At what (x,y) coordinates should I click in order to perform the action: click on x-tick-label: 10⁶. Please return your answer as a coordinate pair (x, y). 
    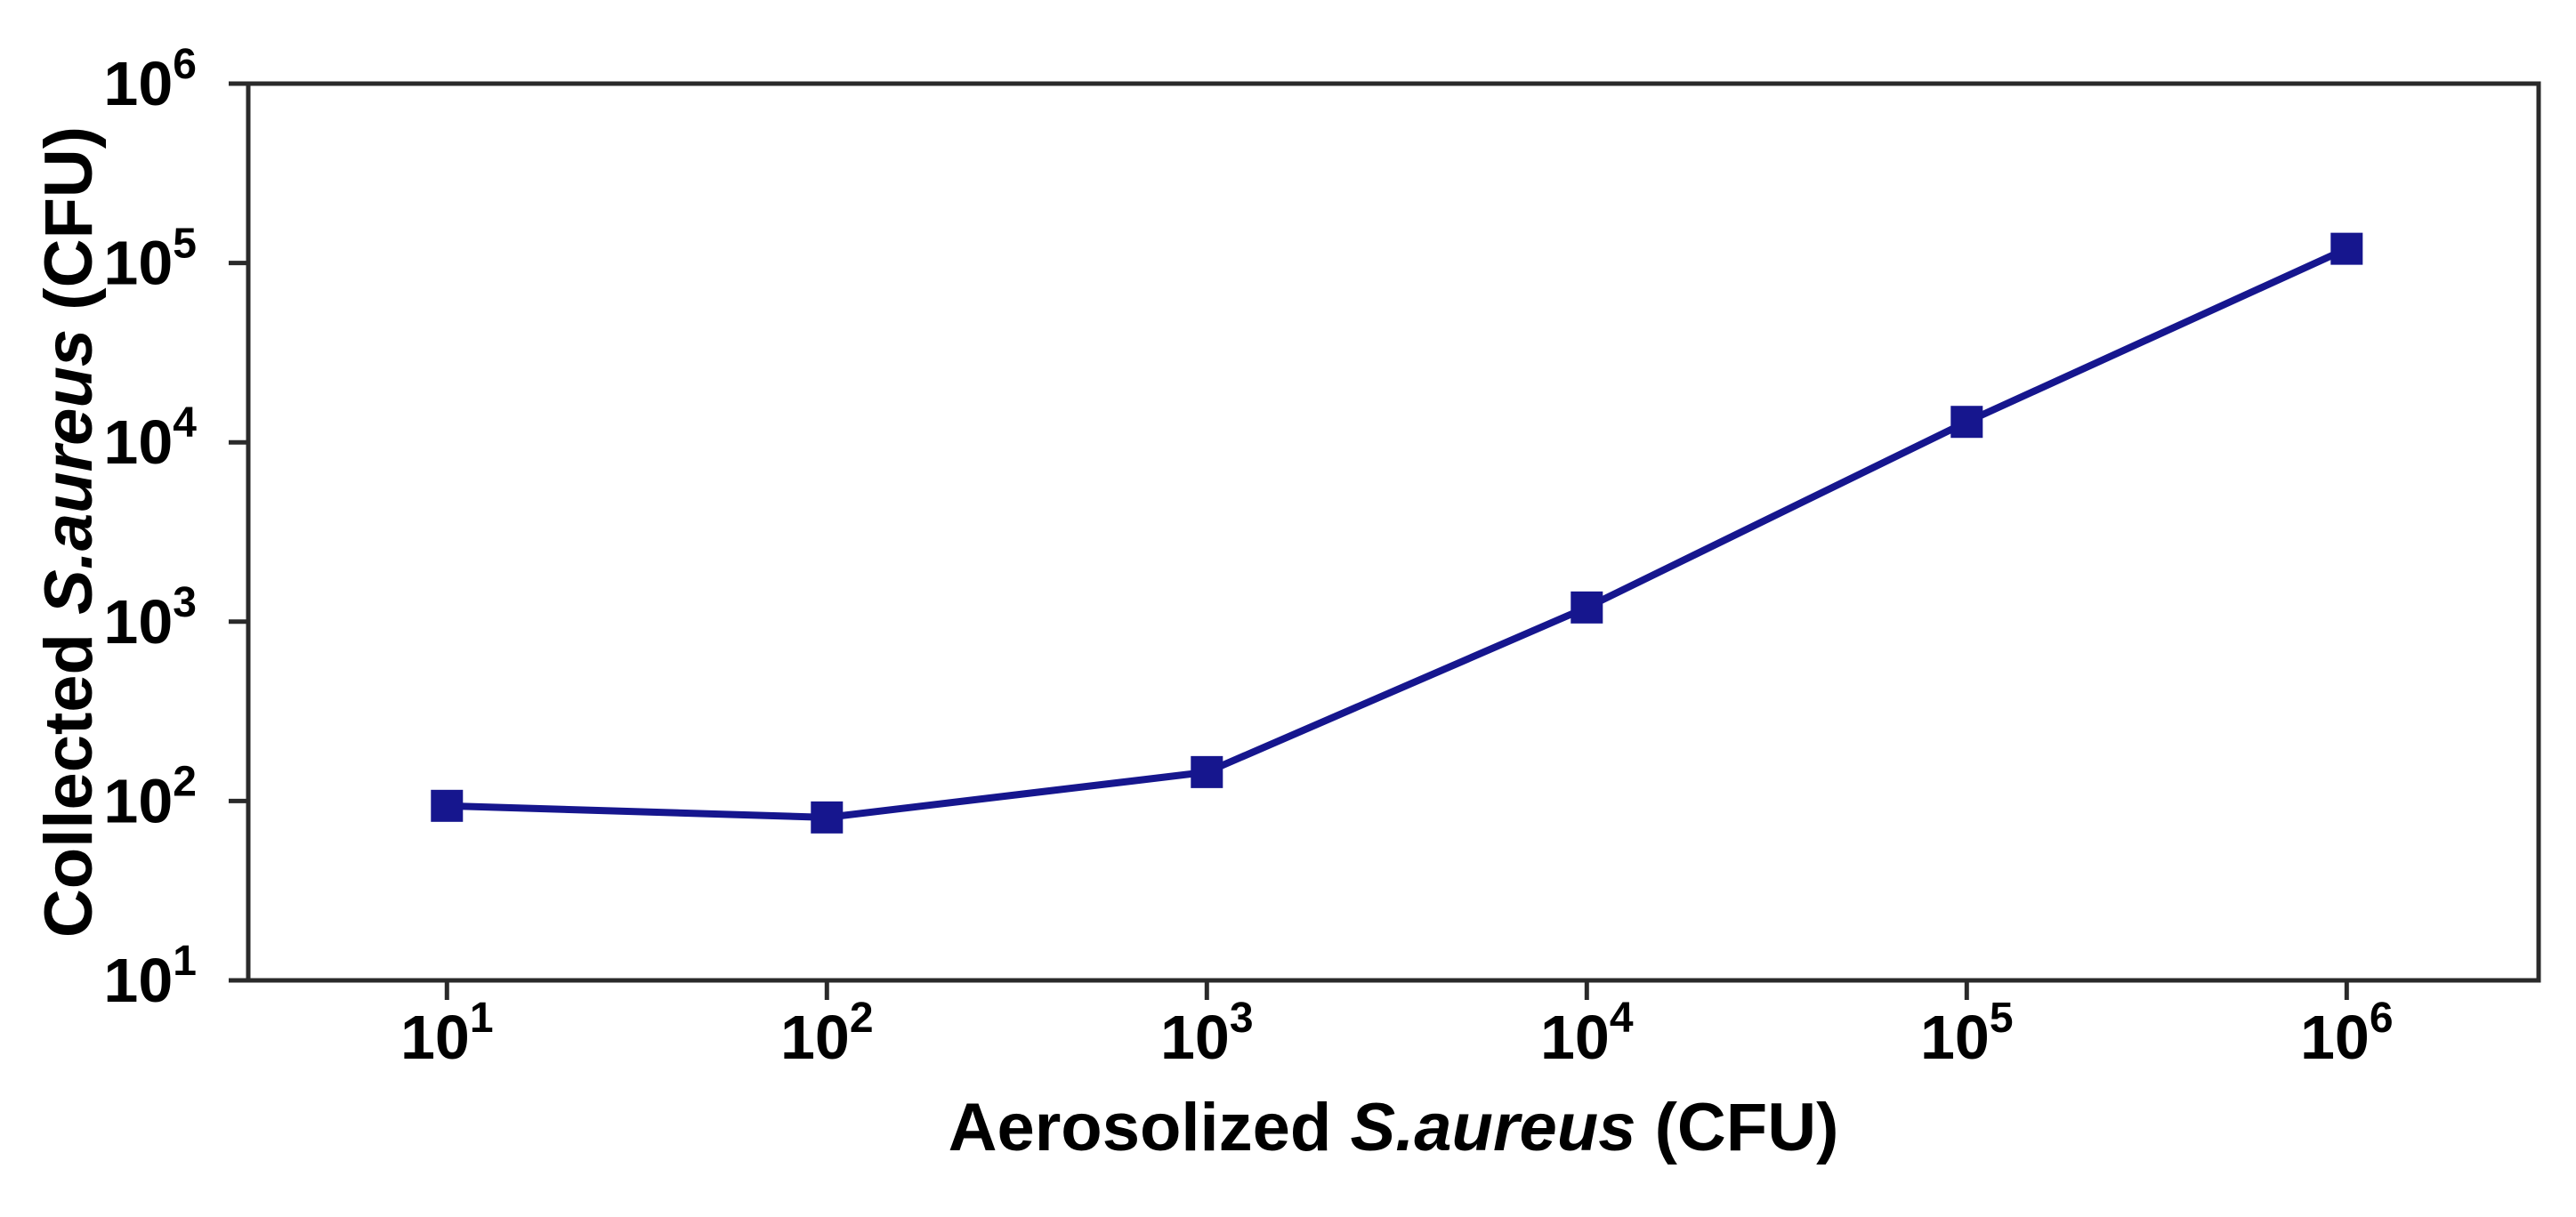
    Looking at the image, I should click on (2347, 1033).